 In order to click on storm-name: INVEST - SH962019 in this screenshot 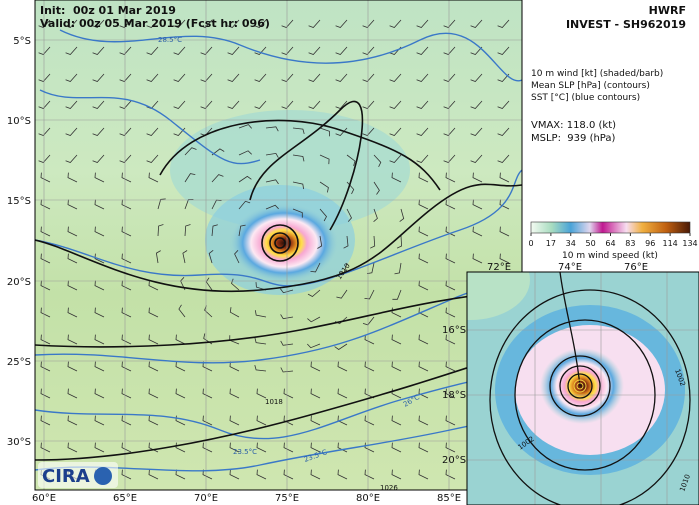, I will do `click(626, 24)`.